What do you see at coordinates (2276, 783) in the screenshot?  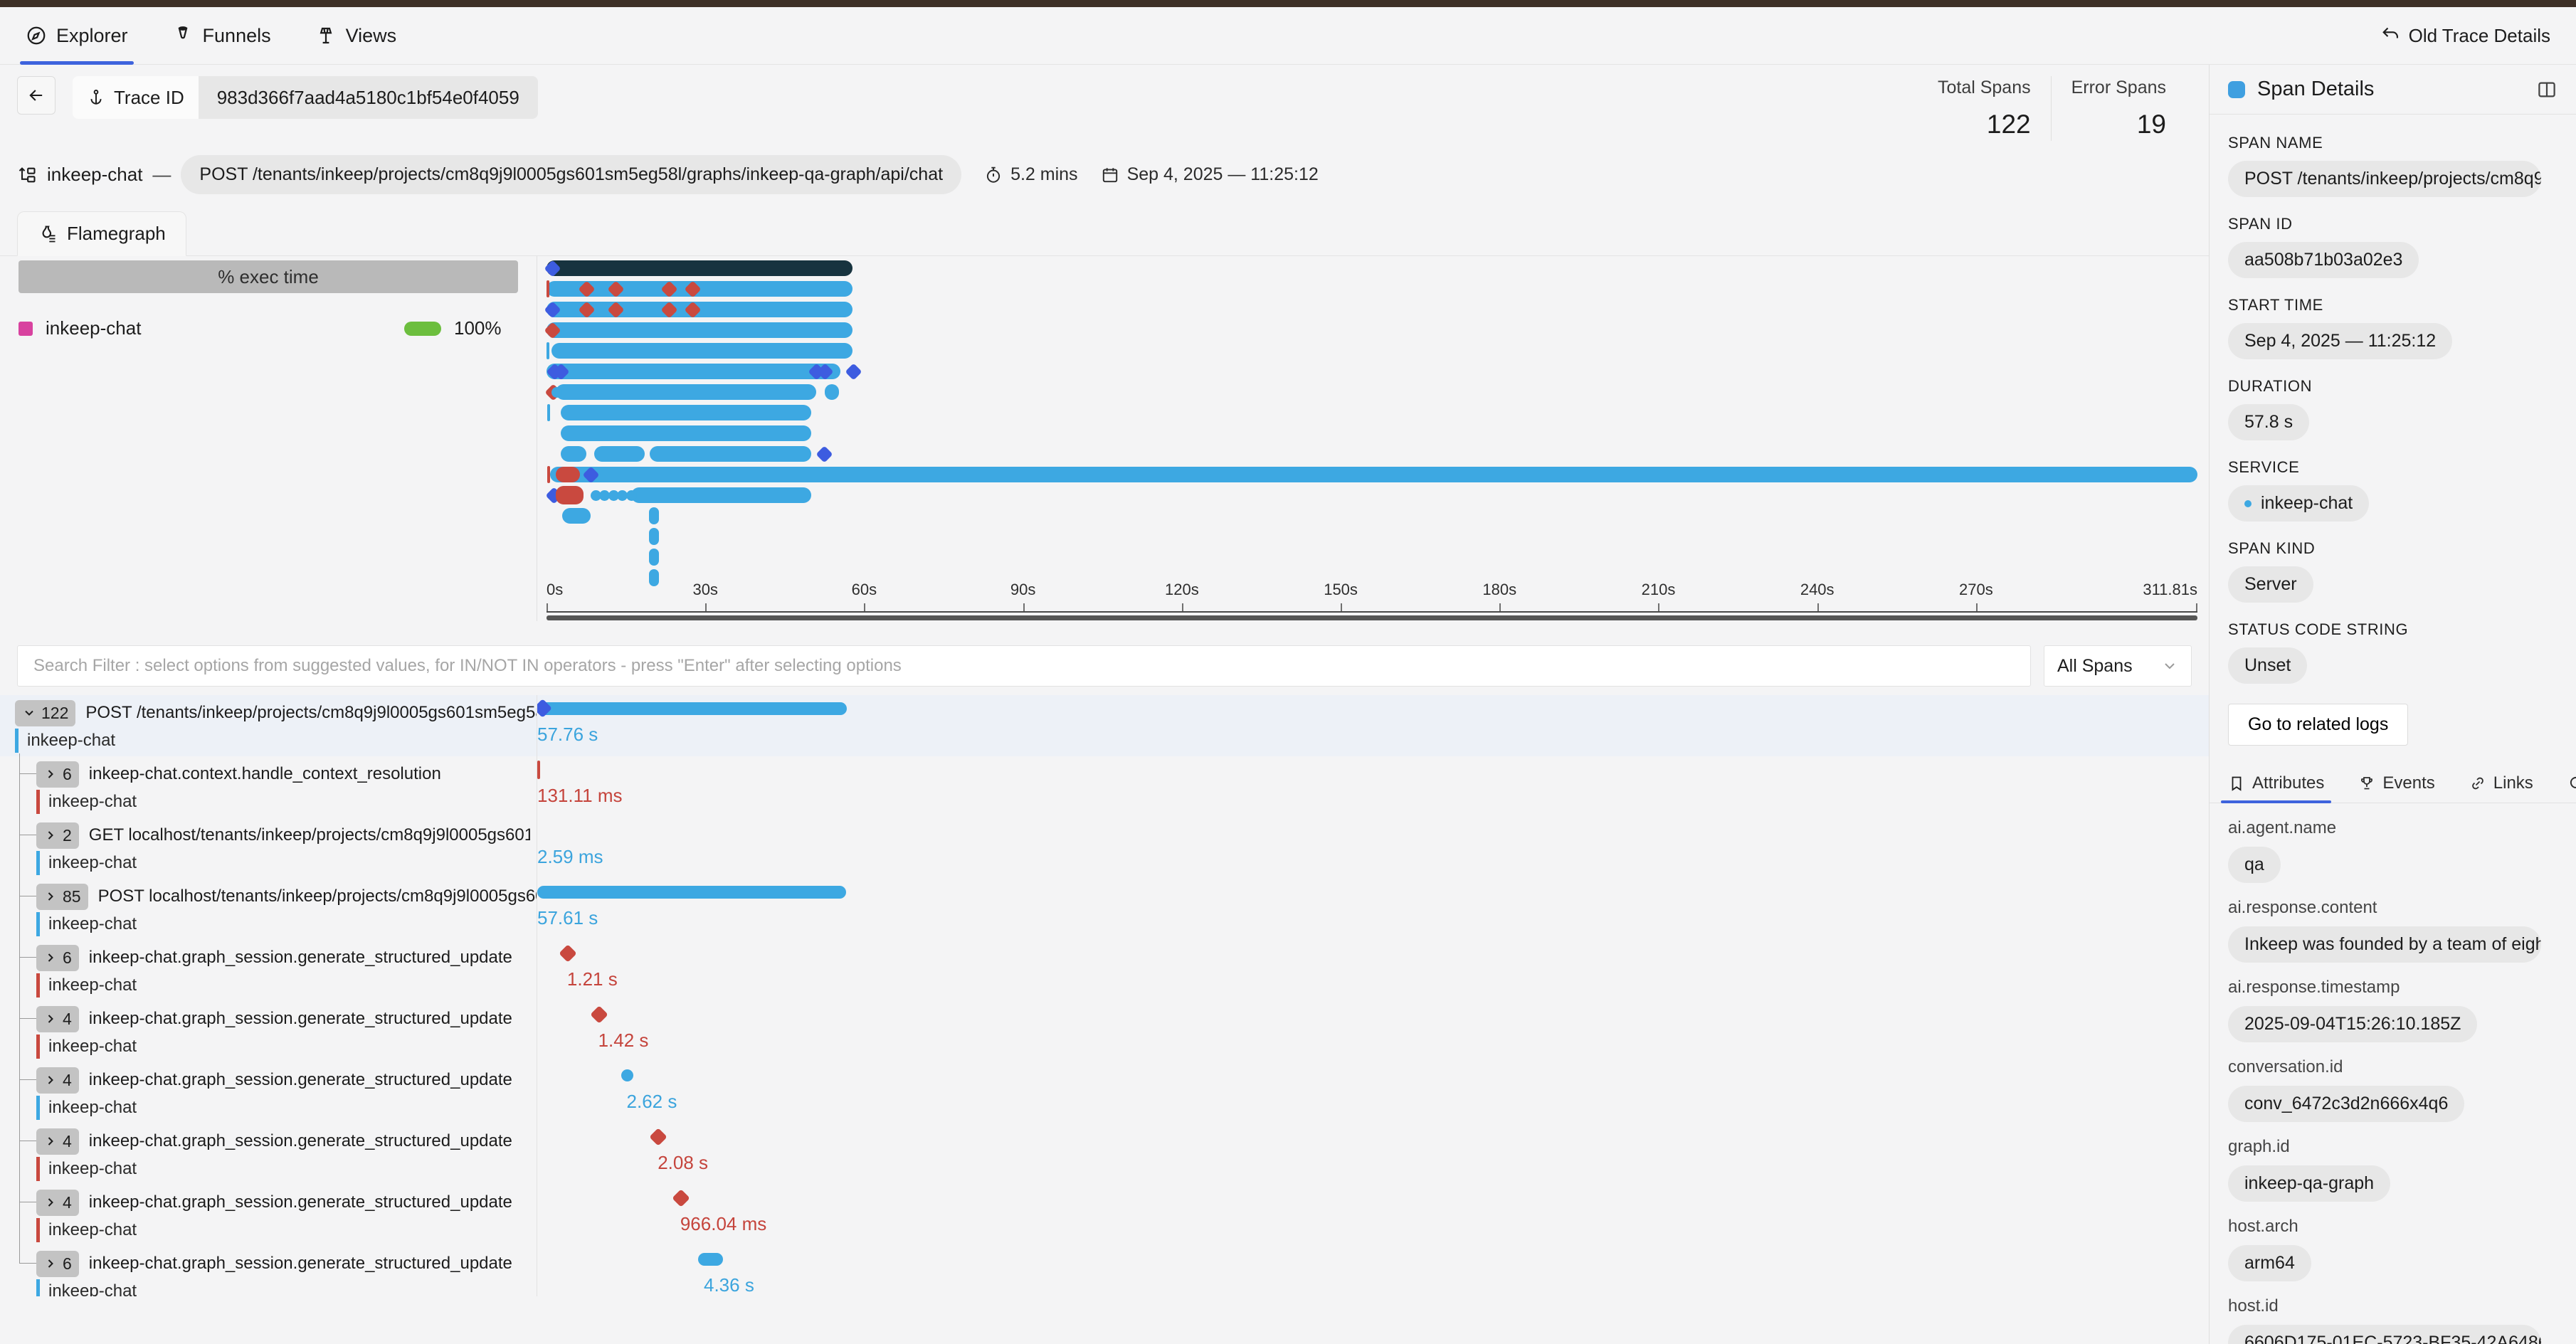 I see `tab-attributes: Attributes` at bounding box center [2276, 783].